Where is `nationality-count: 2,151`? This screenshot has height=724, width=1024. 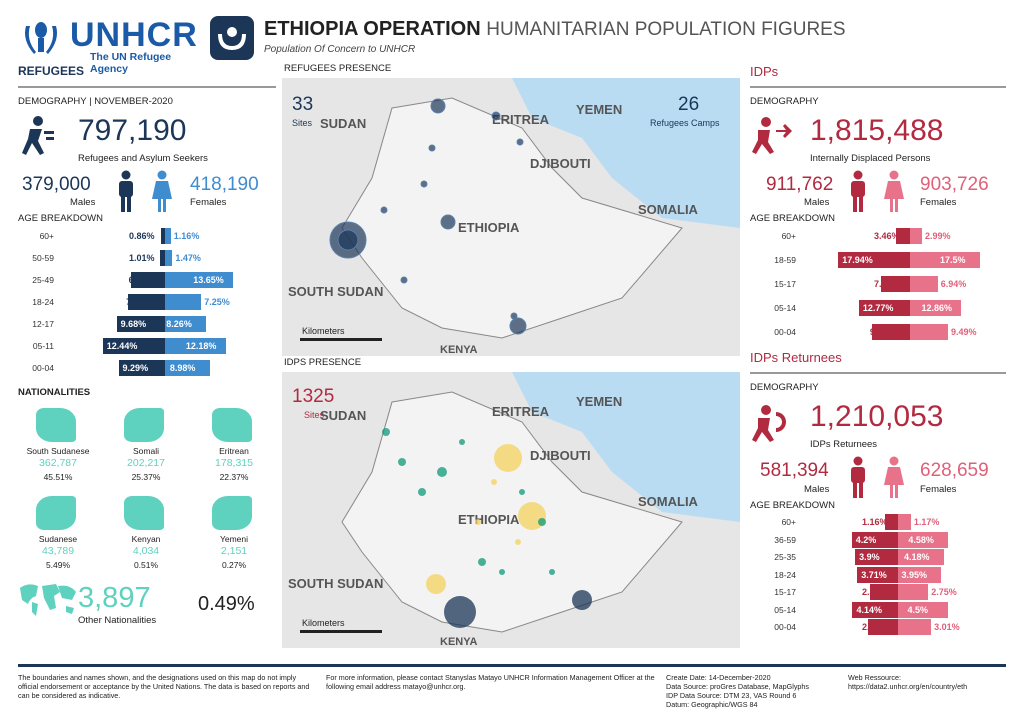
nationality-count: 2,151 is located at coordinates (234, 551).